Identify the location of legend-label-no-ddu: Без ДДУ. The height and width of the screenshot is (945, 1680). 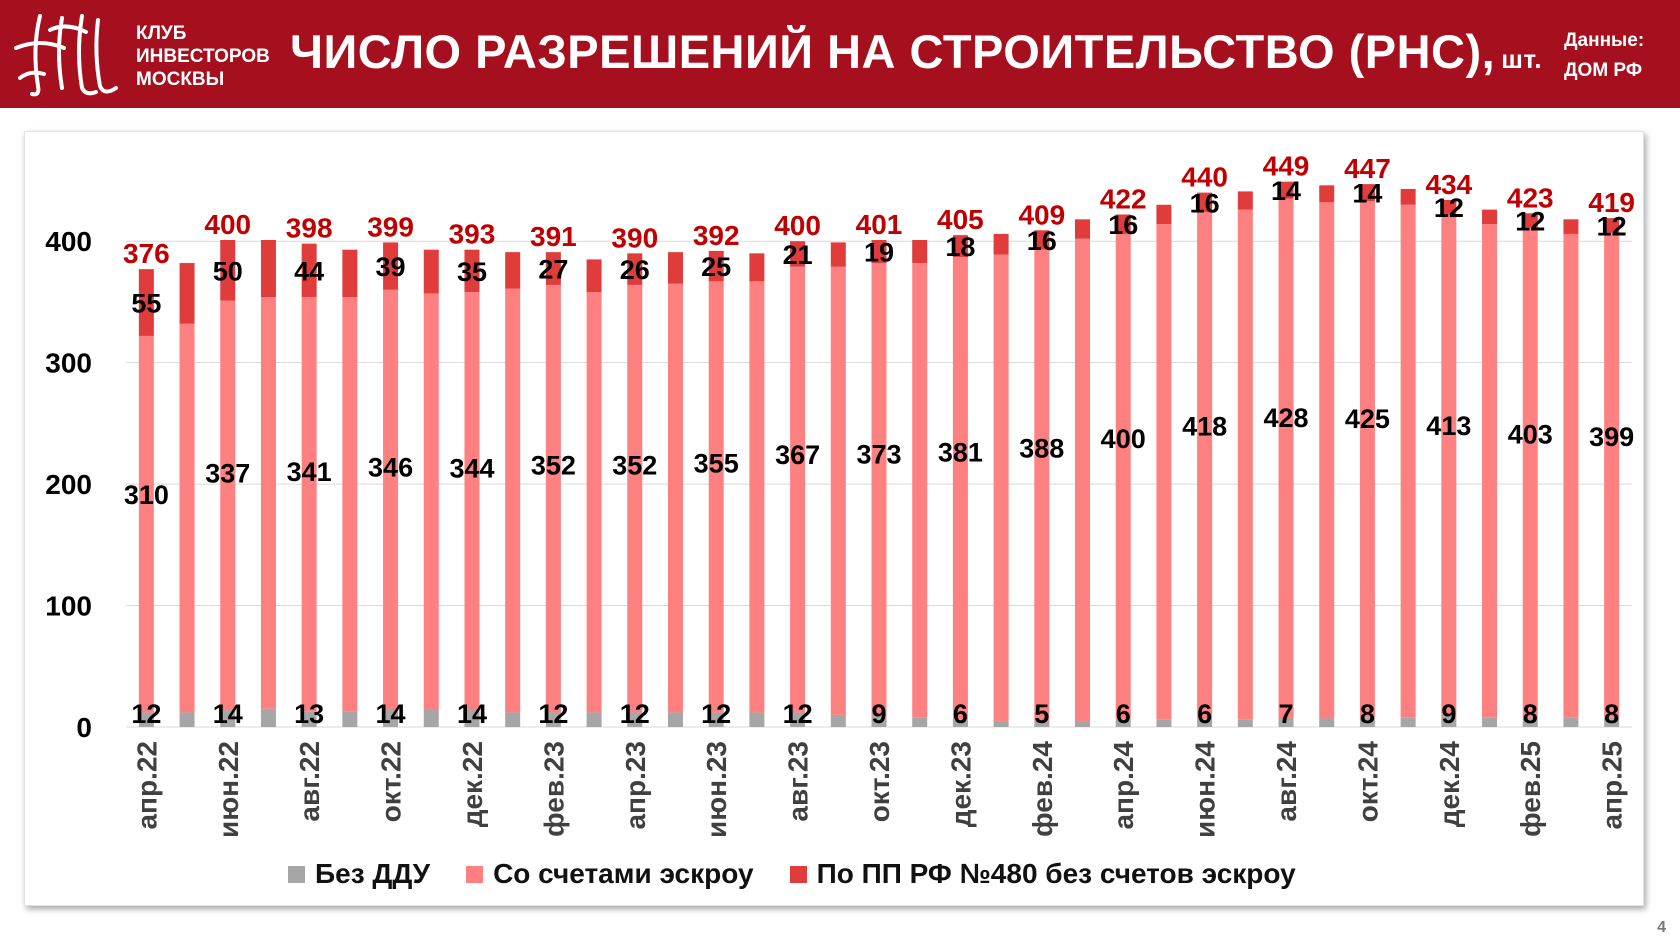
(373, 873).